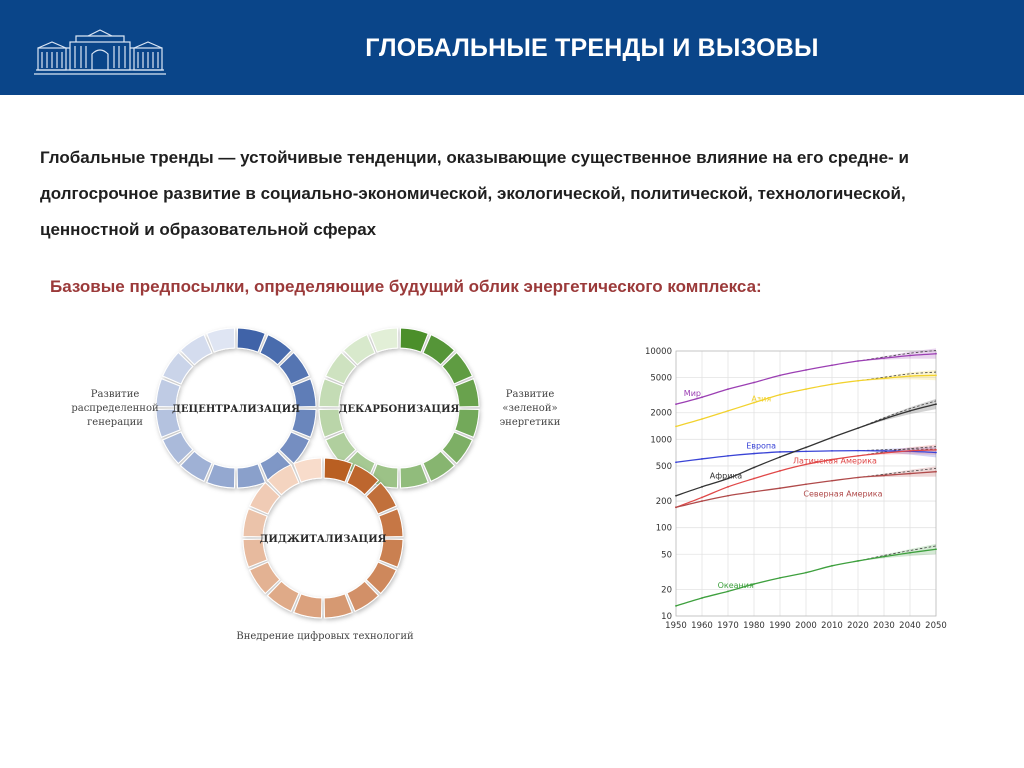 This screenshot has height=768, width=1024. I want to click on chart-y-axis: 10 20 50 100 200 500 1000 2000 5000 10000, so click(658, 484).